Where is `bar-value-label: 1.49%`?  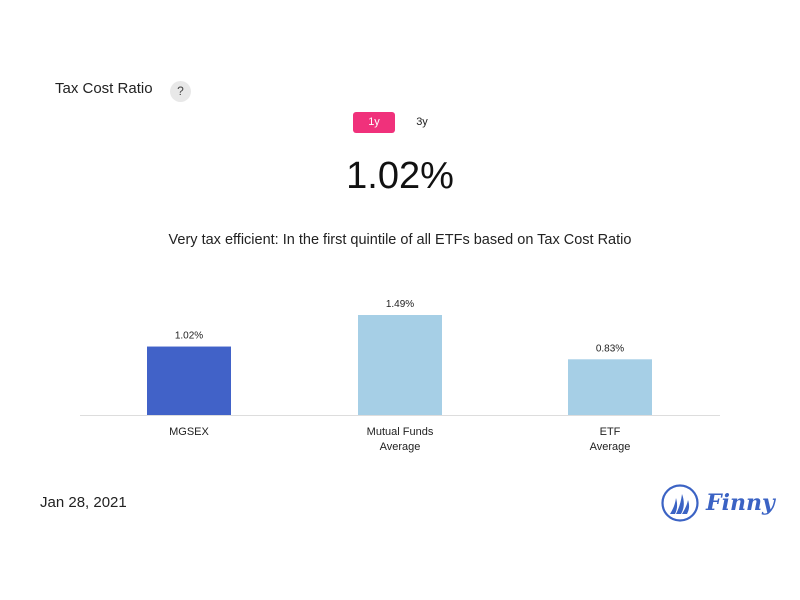
bar-value-label: 1.49% is located at coordinates (400, 304).